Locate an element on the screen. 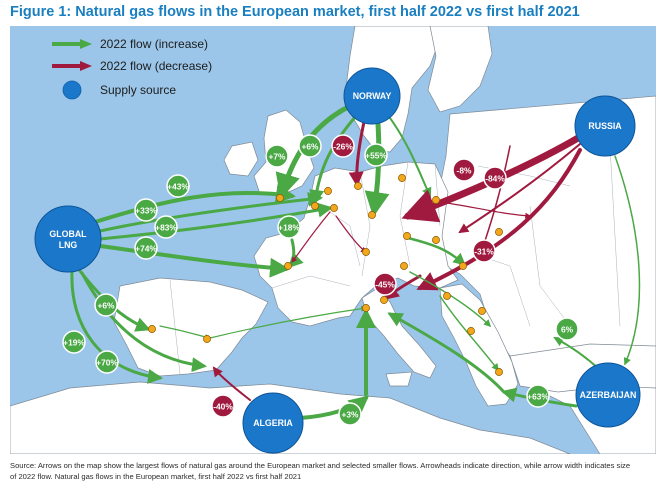 The image size is (666, 494). flow-label-plus74: +74% is located at coordinates (146, 248).